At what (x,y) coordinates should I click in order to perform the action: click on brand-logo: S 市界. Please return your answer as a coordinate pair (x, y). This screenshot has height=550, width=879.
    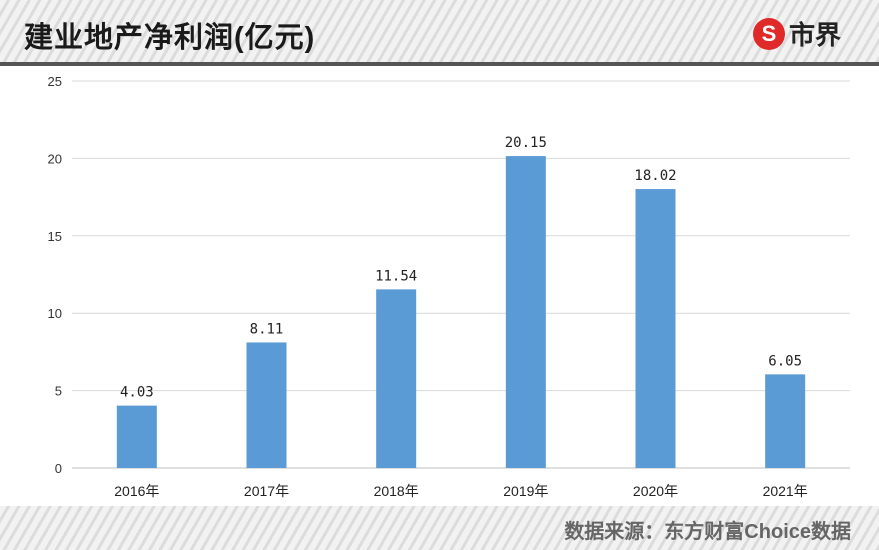
    Looking at the image, I should click on (796, 33).